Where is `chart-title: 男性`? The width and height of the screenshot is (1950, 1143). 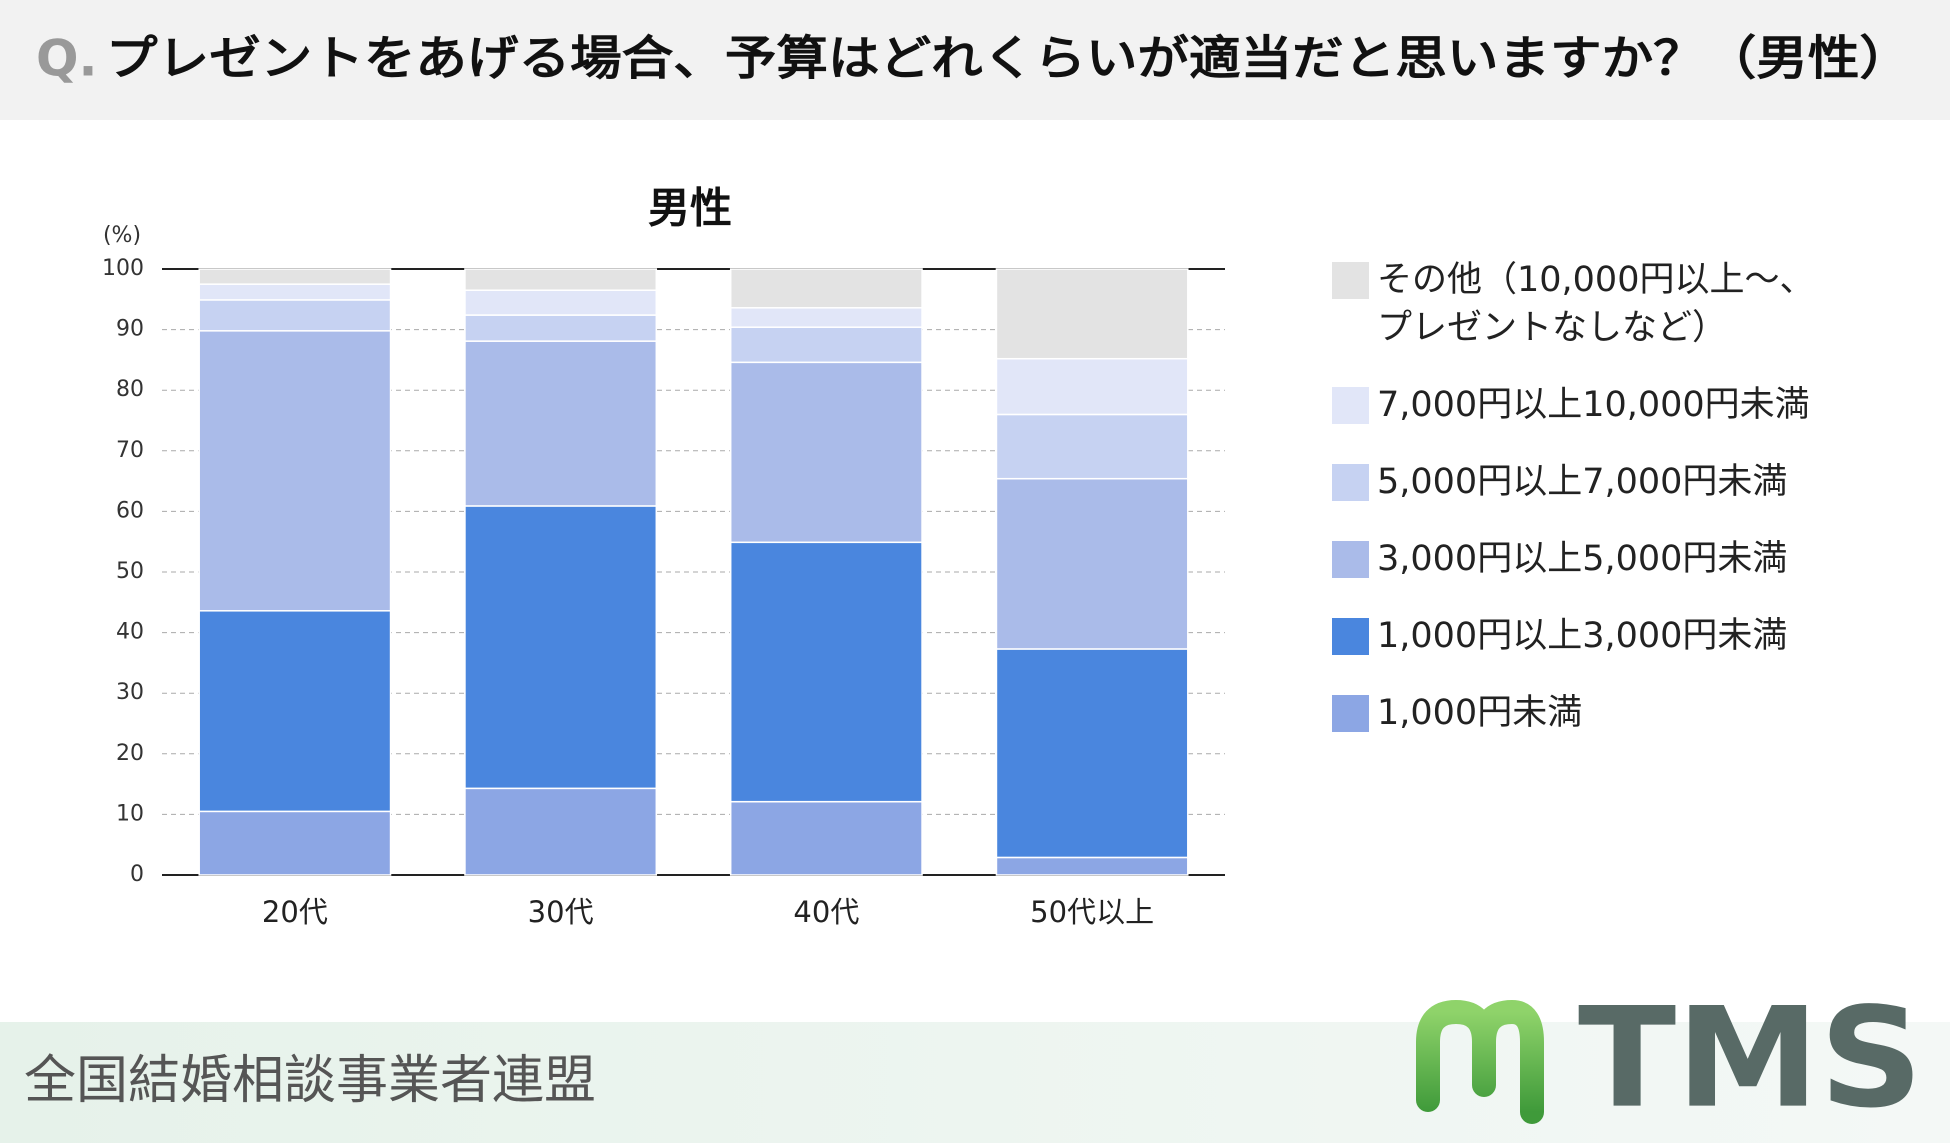
chart-title: 男性 is located at coordinates (690, 208).